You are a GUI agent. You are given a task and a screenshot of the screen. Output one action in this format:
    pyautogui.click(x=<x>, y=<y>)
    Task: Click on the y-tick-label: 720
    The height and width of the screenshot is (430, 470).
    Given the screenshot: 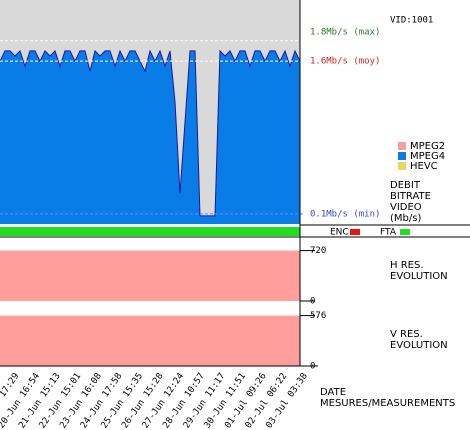 What is the action you would take?
    pyautogui.click(x=318, y=251)
    